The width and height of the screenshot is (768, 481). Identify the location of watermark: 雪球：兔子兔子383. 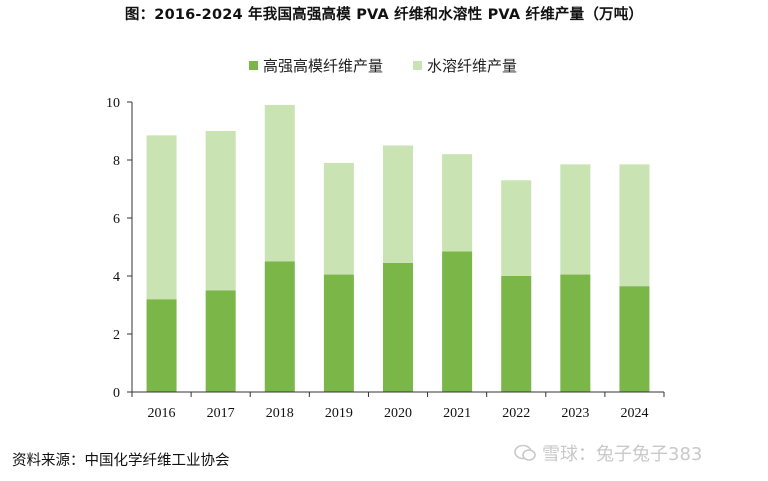
(608, 453).